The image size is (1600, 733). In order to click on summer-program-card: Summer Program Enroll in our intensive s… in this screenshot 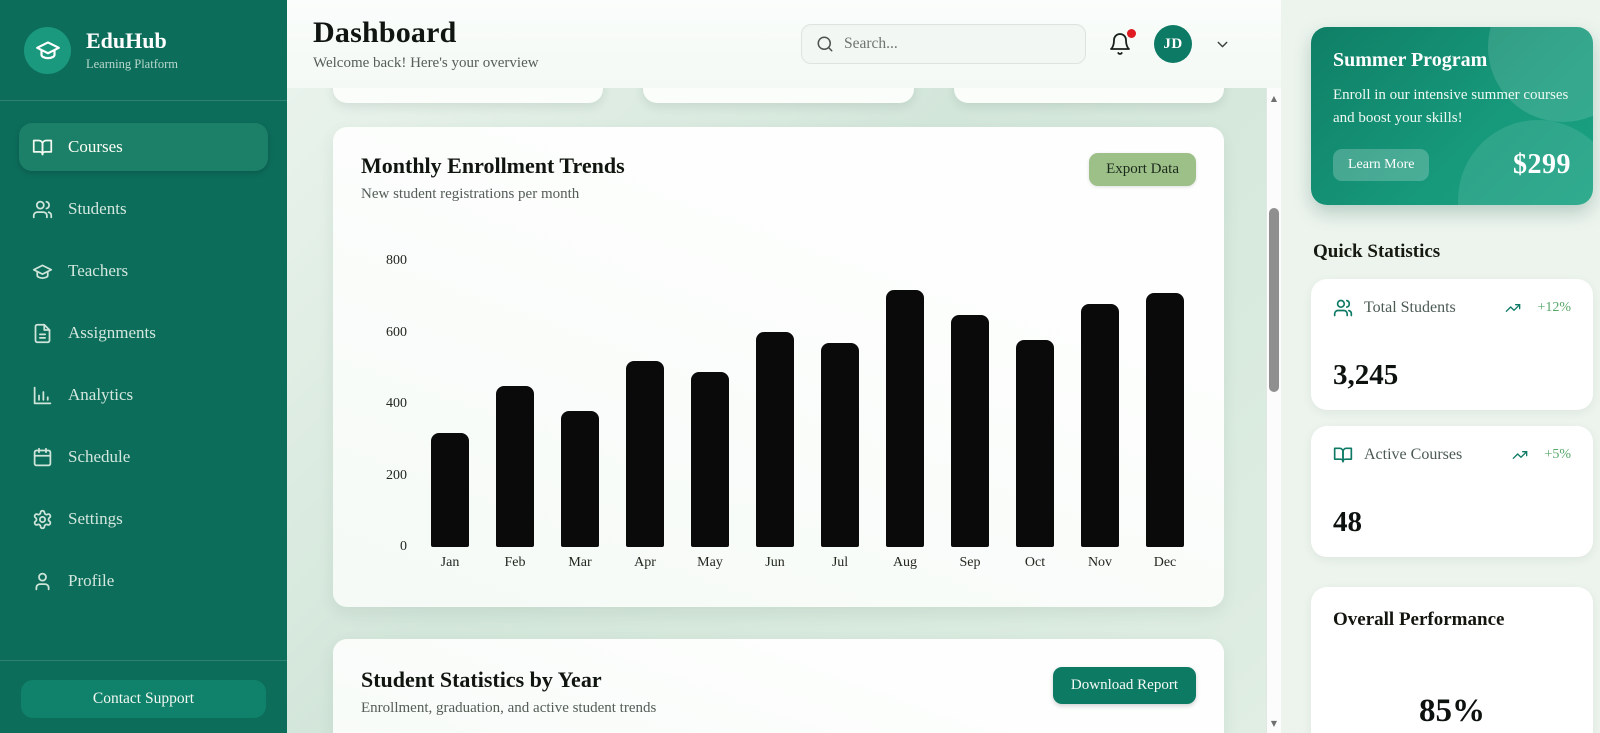, I will do `click(1452, 116)`.